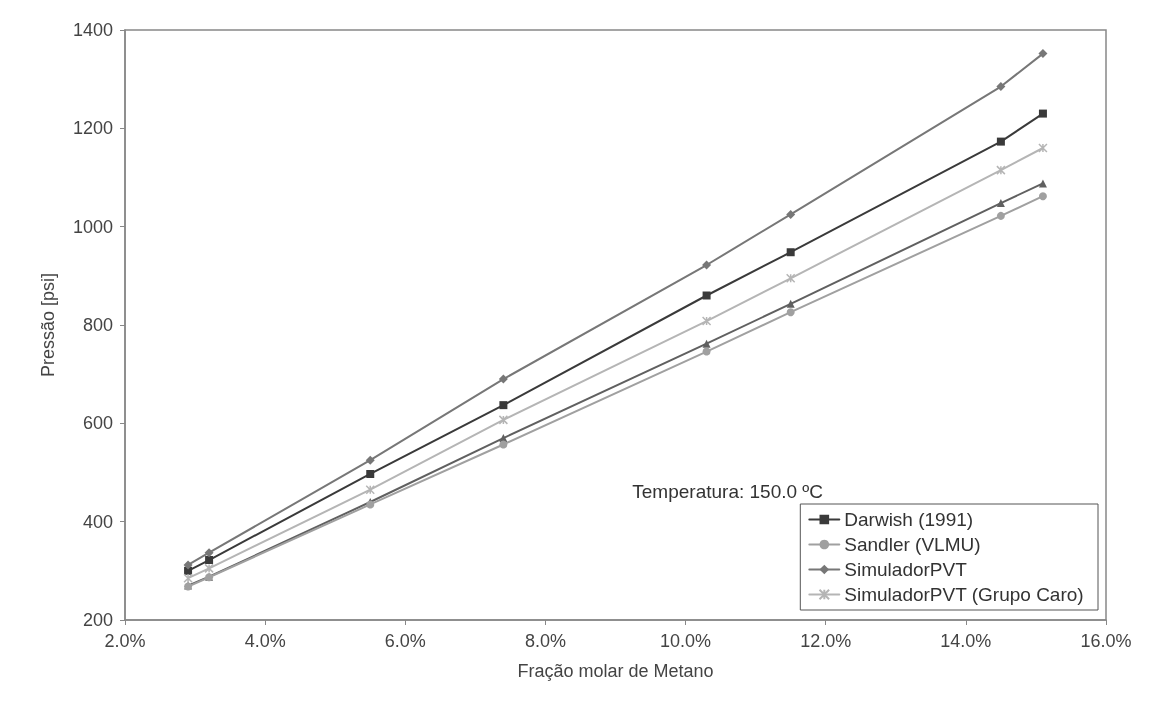 The image size is (1170, 709). I want to click on legend-label: SimuladorPVT, so click(906, 569).